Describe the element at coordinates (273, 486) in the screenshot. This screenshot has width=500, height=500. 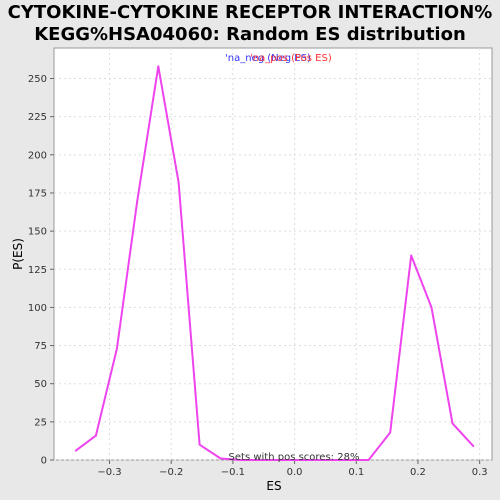
I see `x-axis-label: ES` at that location.